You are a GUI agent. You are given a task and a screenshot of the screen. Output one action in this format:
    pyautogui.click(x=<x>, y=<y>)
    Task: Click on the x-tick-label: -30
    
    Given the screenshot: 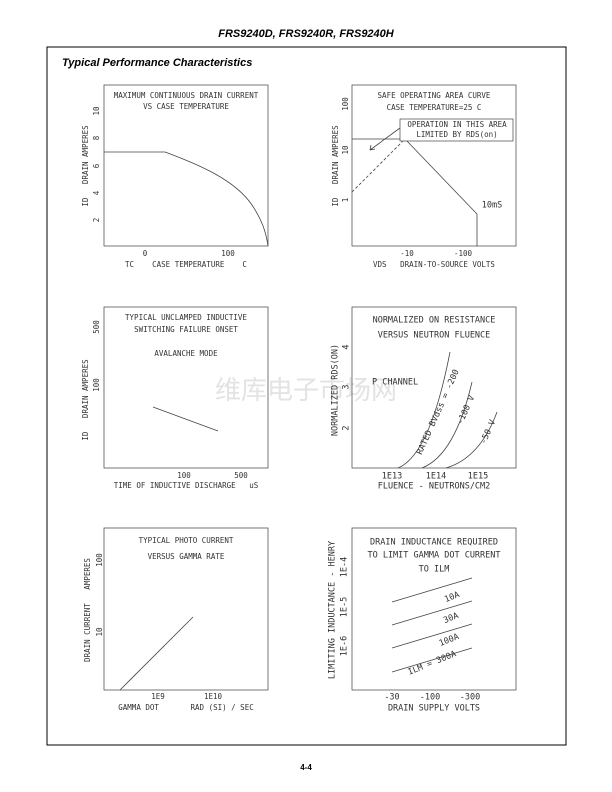 What is the action you would take?
    pyautogui.click(x=391, y=698)
    